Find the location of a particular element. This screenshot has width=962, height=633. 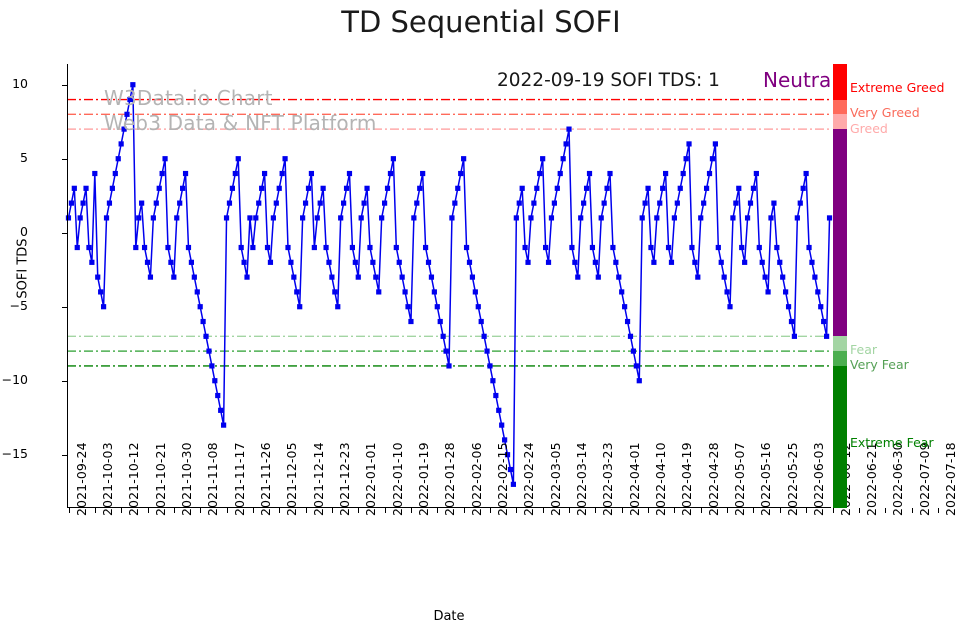

x-tick-label: 2022-05-16 is located at coordinates (766, 479).